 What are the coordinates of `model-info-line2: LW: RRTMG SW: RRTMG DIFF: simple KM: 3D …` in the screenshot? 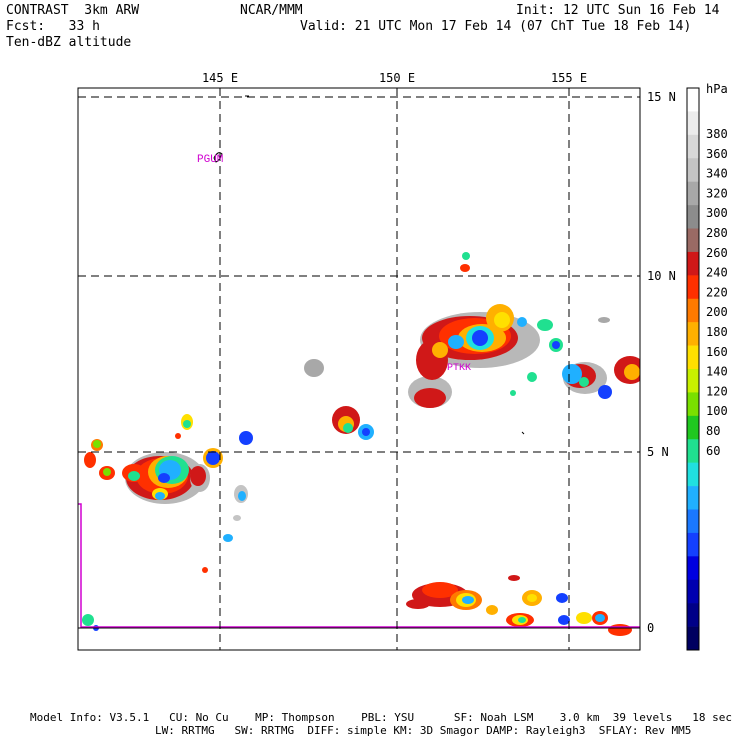 It's located at (423, 730).